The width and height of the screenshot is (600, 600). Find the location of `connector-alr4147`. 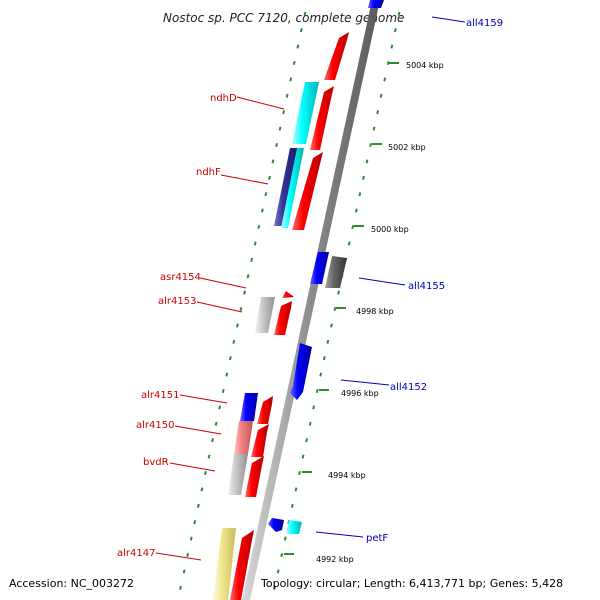

connector-alr4147 is located at coordinates (178, 556).